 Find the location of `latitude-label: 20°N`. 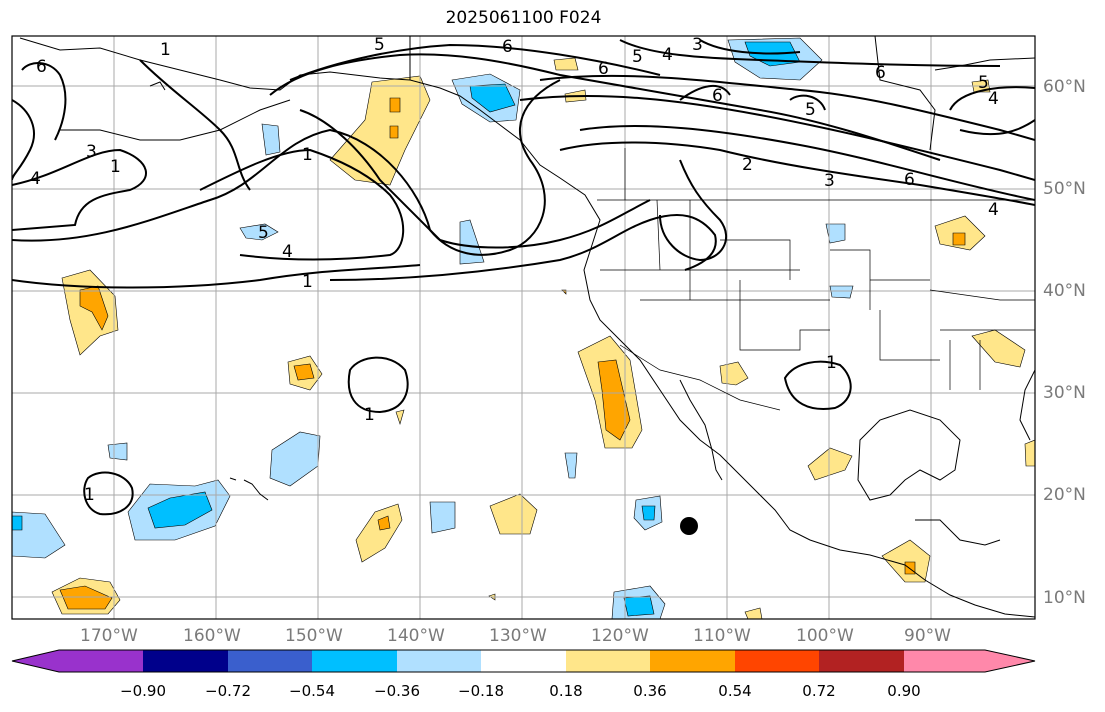

latitude-label: 20°N is located at coordinates (1064, 495).